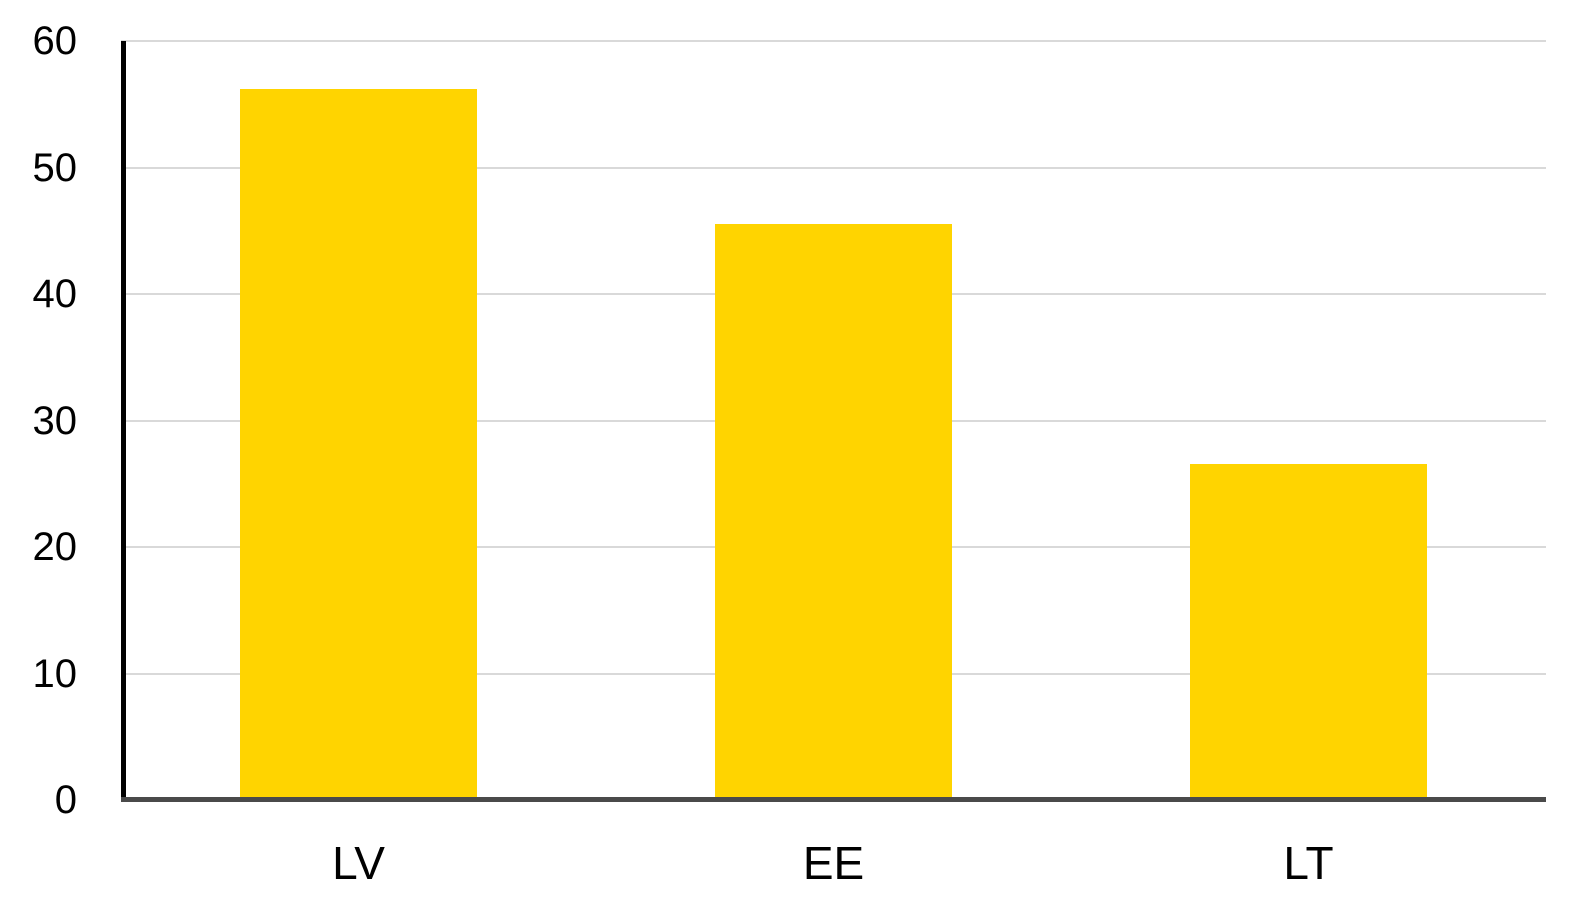 Image resolution: width=1573 pixels, height=907 pixels. I want to click on x-category-label-ee: EE, so click(833, 863).